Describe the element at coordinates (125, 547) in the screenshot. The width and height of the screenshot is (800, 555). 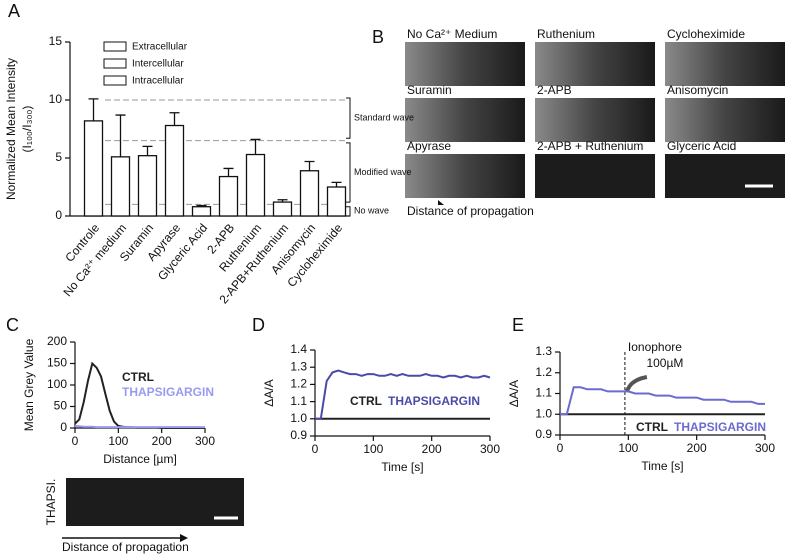
I see `caption: Distance of propagation` at that location.